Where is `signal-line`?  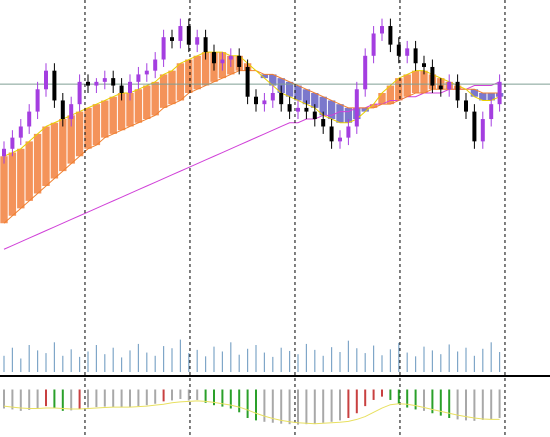 signal-line is located at coordinates (251, 412).